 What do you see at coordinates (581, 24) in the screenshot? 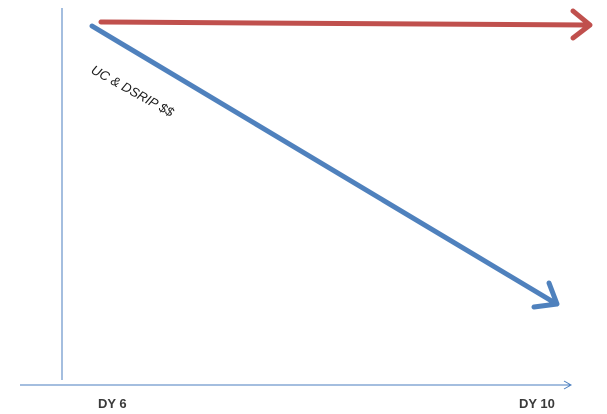
I see `flat-arrow-head` at bounding box center [581, 24].